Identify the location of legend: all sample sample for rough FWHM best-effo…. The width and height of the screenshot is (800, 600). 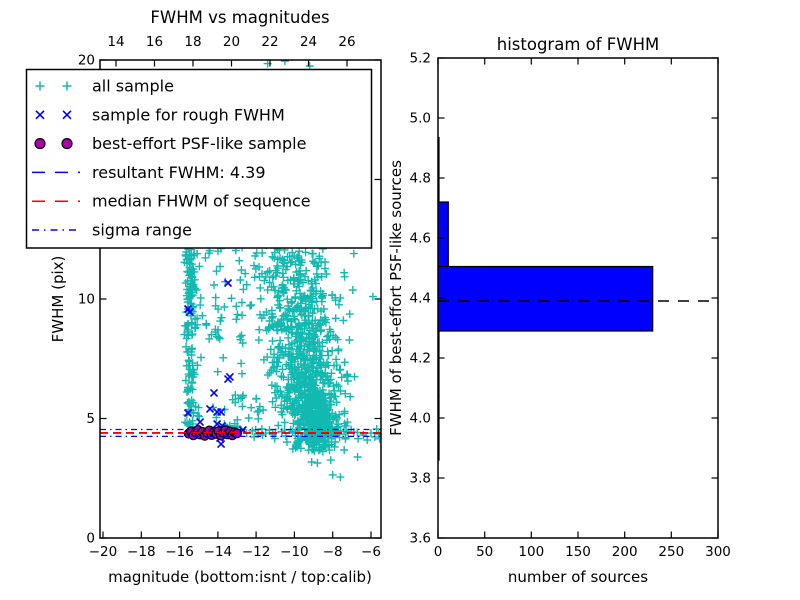
(199, 158).